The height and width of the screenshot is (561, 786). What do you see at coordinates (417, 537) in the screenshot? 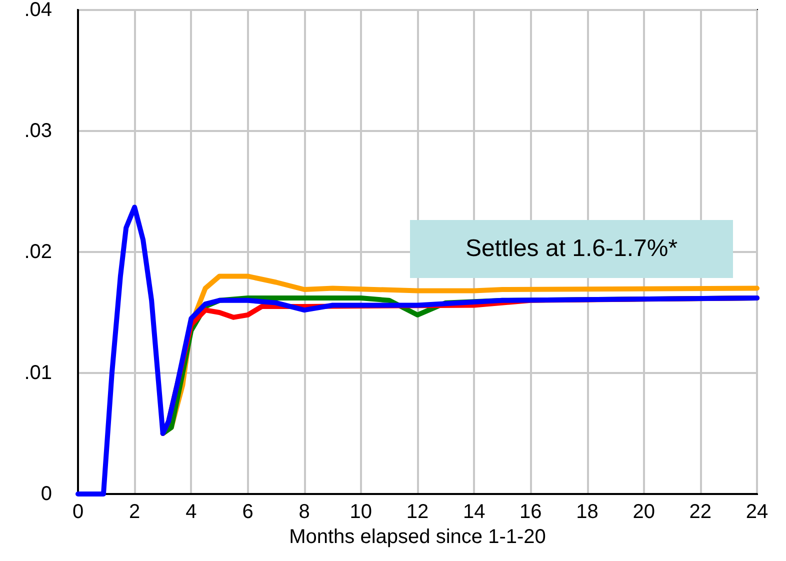
I see `x-axis-title: Months elapsed since 1-1-20` at bounding box center [417, 537].